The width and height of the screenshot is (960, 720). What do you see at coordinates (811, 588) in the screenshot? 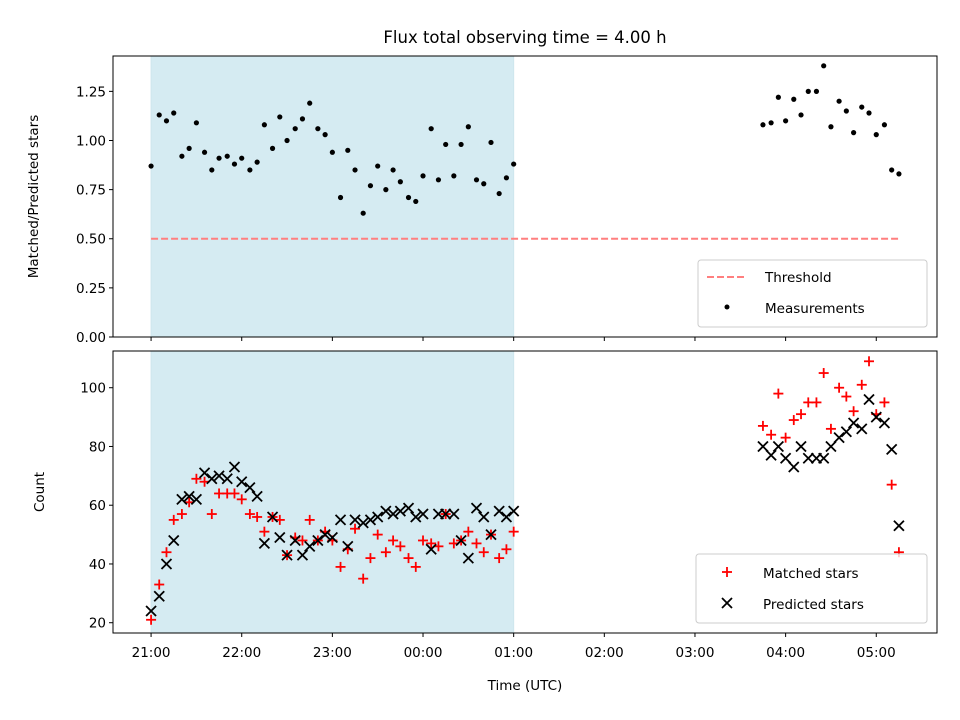
I see `bottom-panel-legend: Matched stars Predicted stars` at bounding box center [811, 588].